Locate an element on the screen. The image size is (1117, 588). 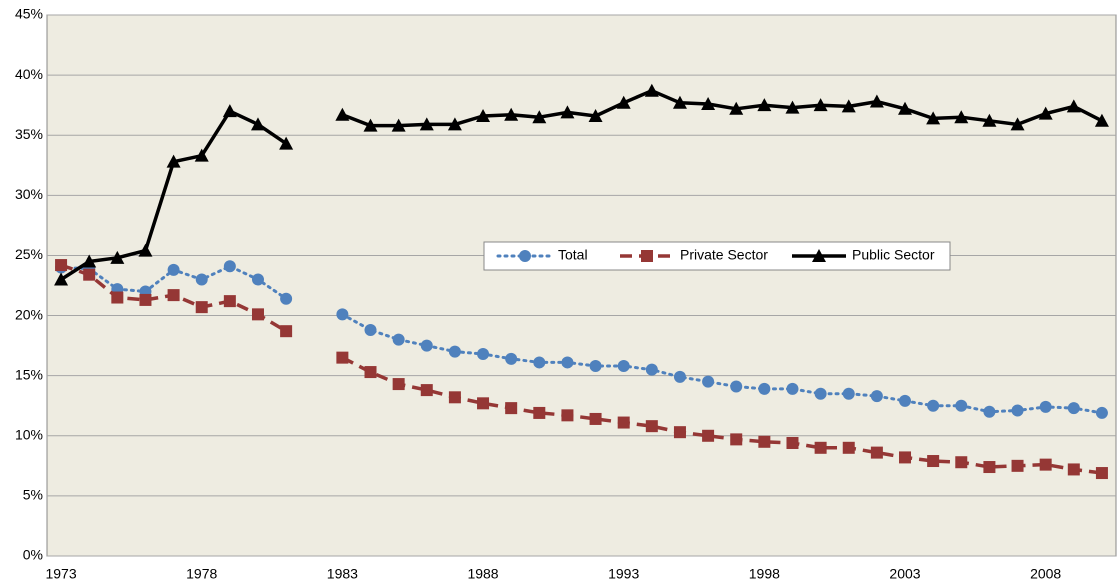
legend-label: Public Sector is located at coordinates (893, 255).